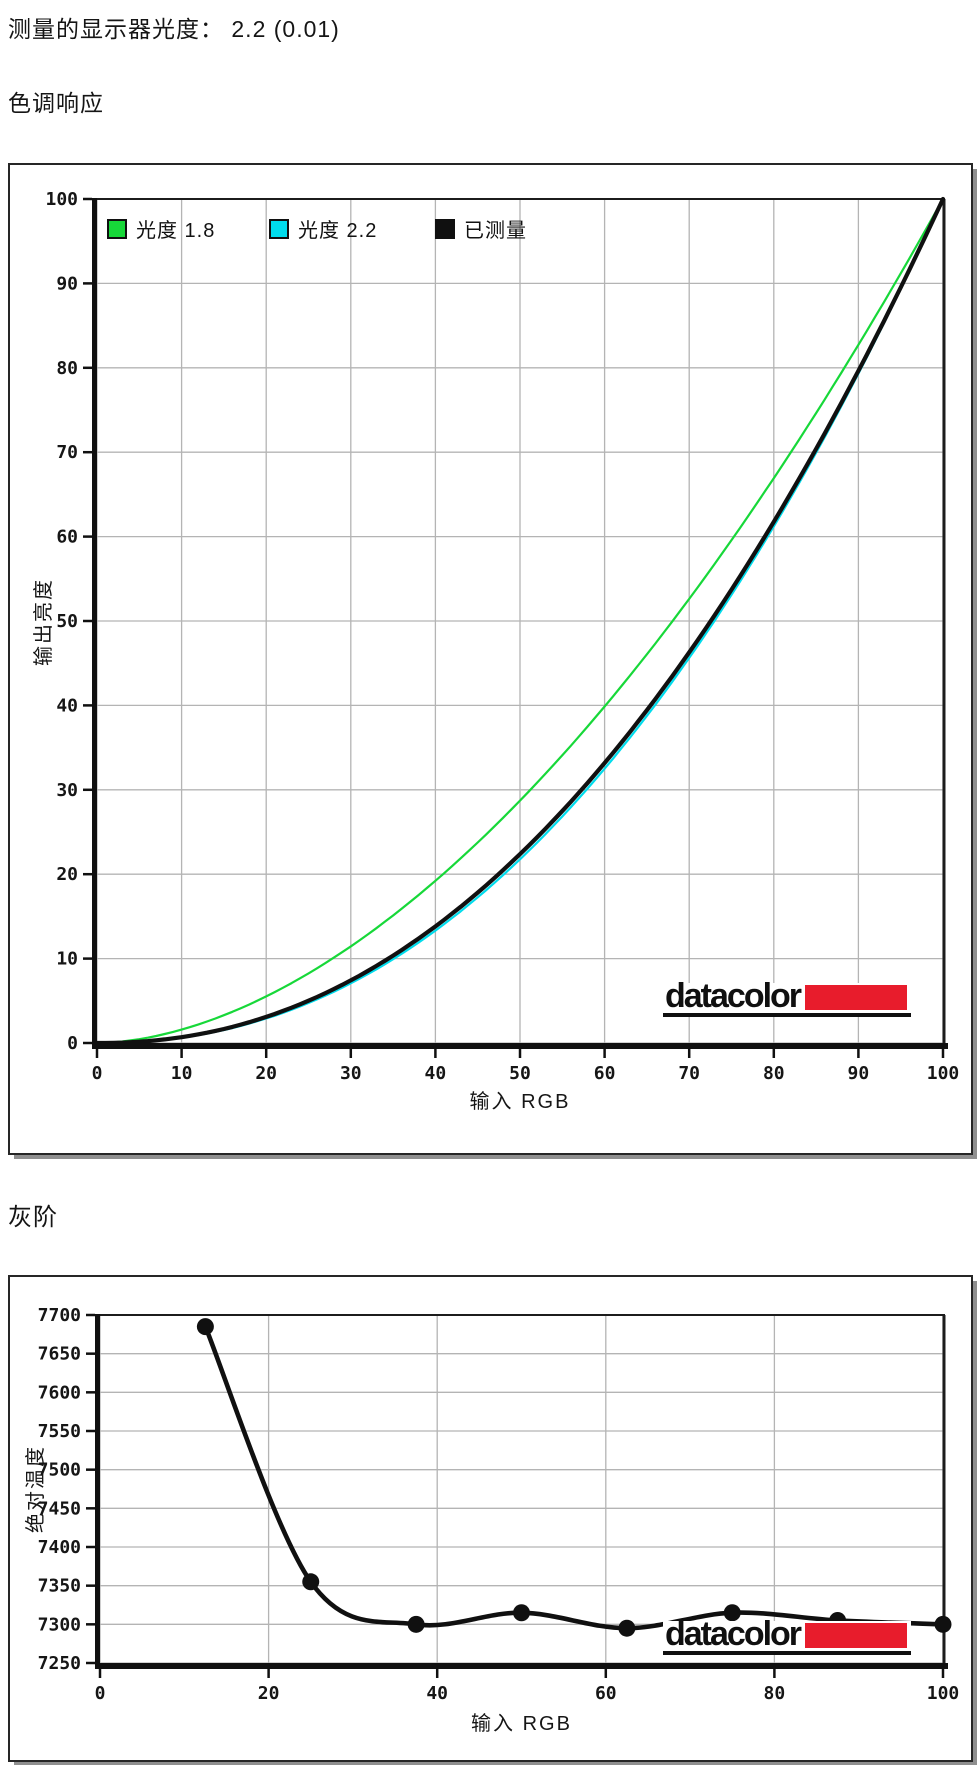 The height and width of the screenshot is (1765, 980). What do you see at coordinates (67, 874) in the screenshot?
I see `y-tick-label: 20` at bounding box center [67, 874].